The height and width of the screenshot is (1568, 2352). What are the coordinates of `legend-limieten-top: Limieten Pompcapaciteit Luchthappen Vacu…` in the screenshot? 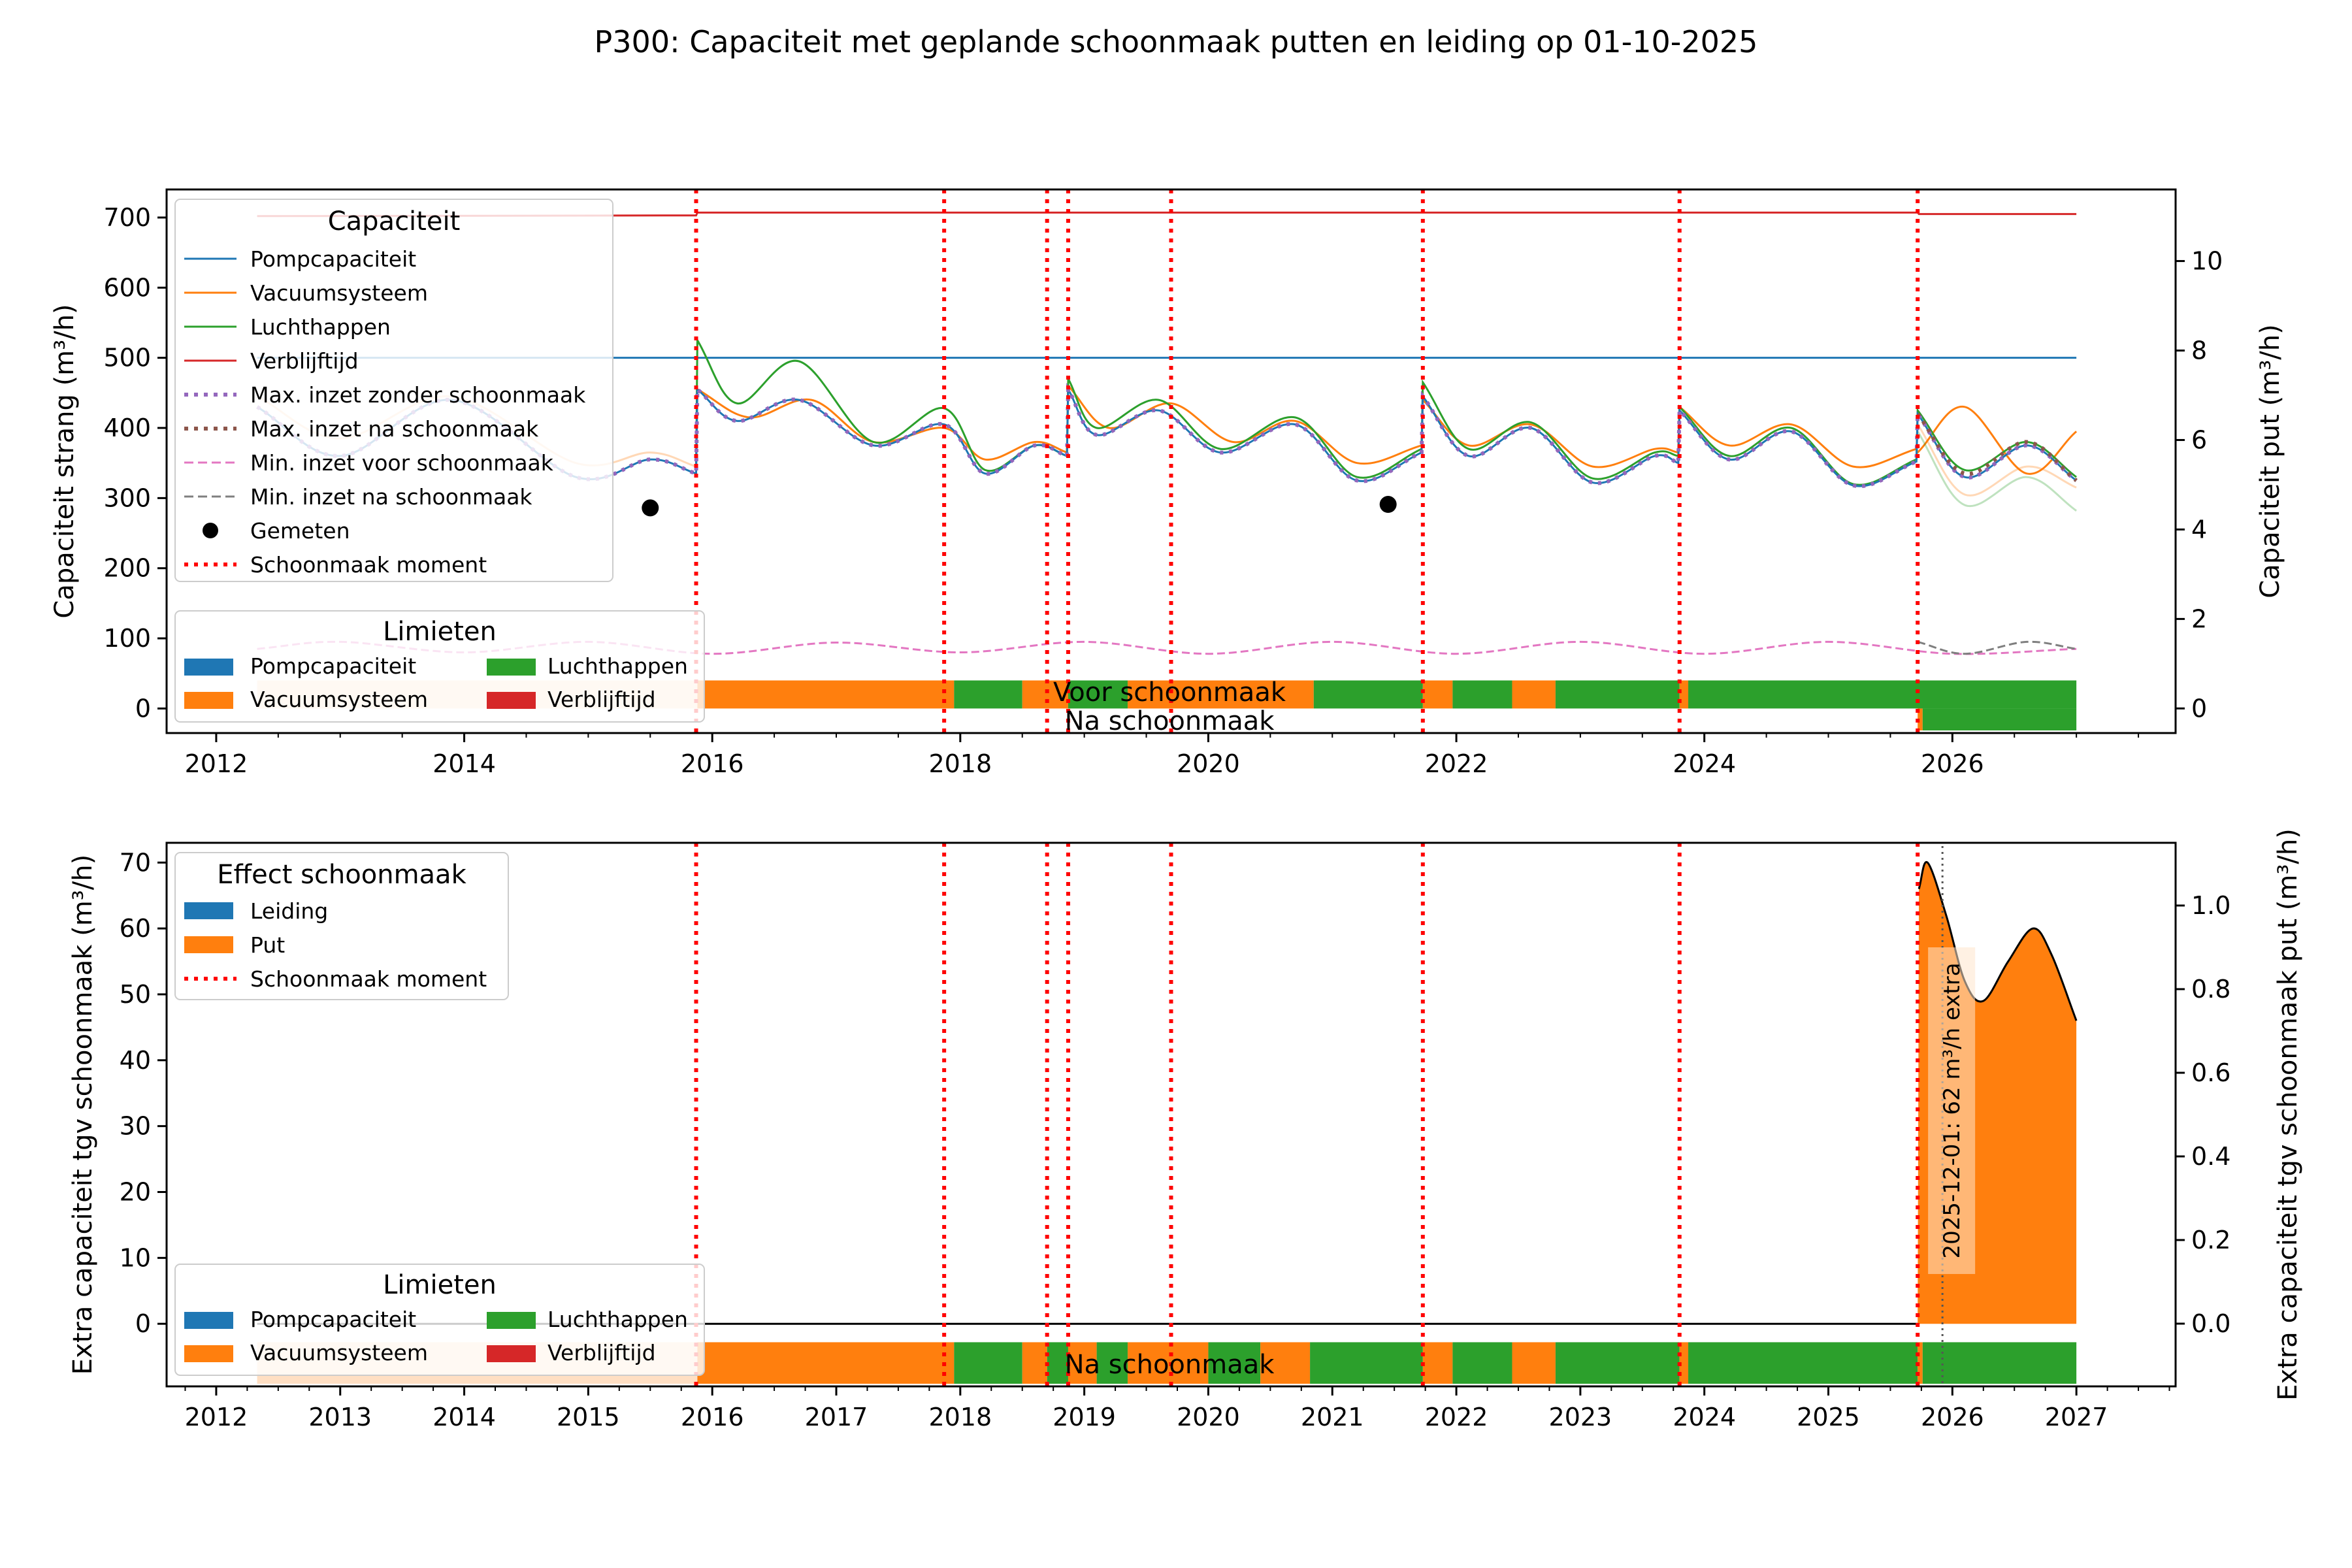 It's located at (439, 666).